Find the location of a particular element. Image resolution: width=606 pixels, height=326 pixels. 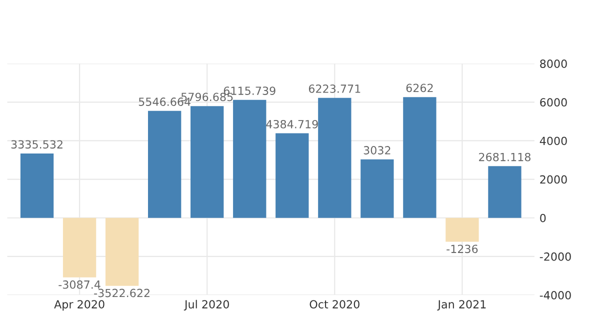

data-label: 6115.739 is located at coordinates (250, 90).